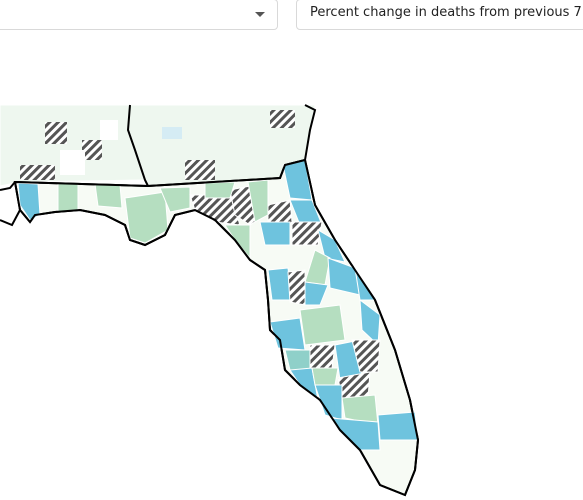 The width and height of the screenshot is (583, 500). What do you see at coordinates (158, 145) in the screenshot?
I see `neighbor-states` at bounding box center [158, 145].